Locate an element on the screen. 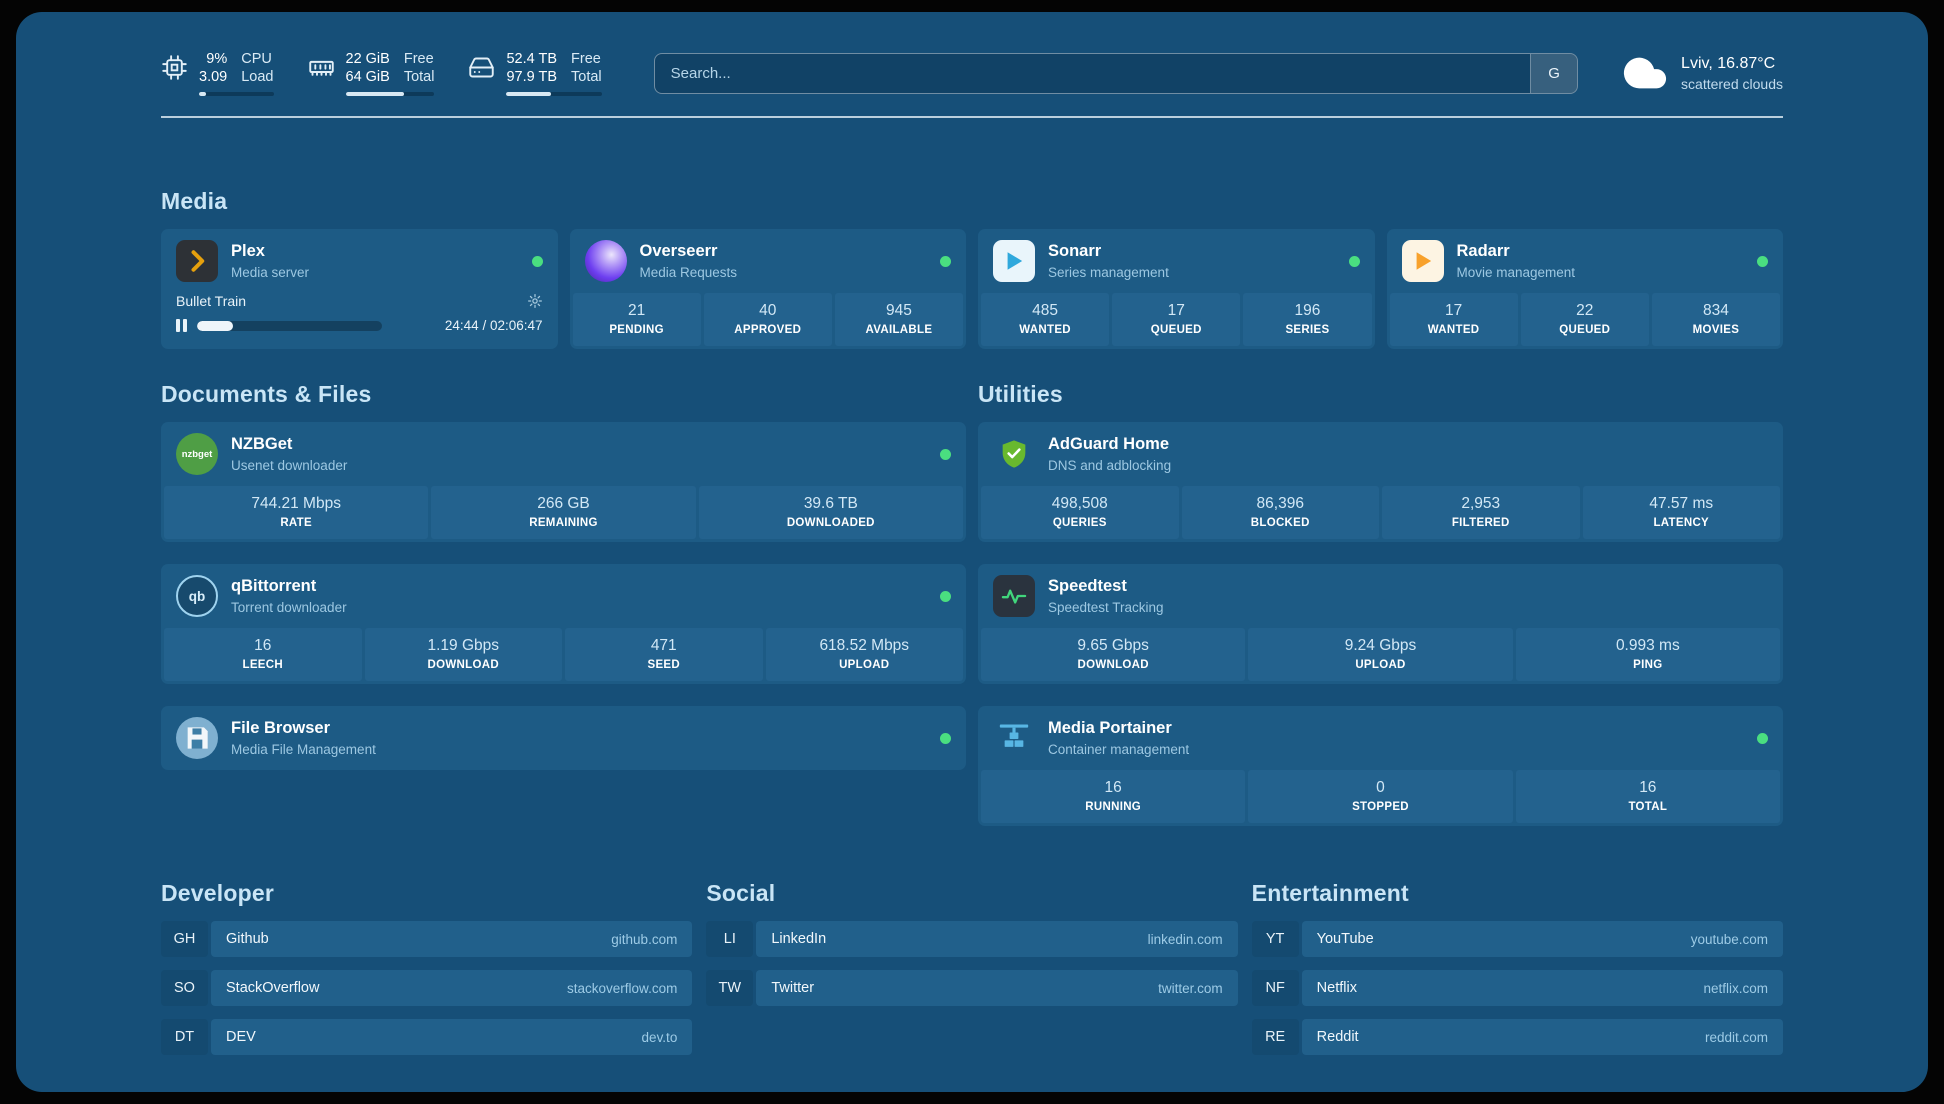  service-name: Radarr is located at coordinates (1483, 251).